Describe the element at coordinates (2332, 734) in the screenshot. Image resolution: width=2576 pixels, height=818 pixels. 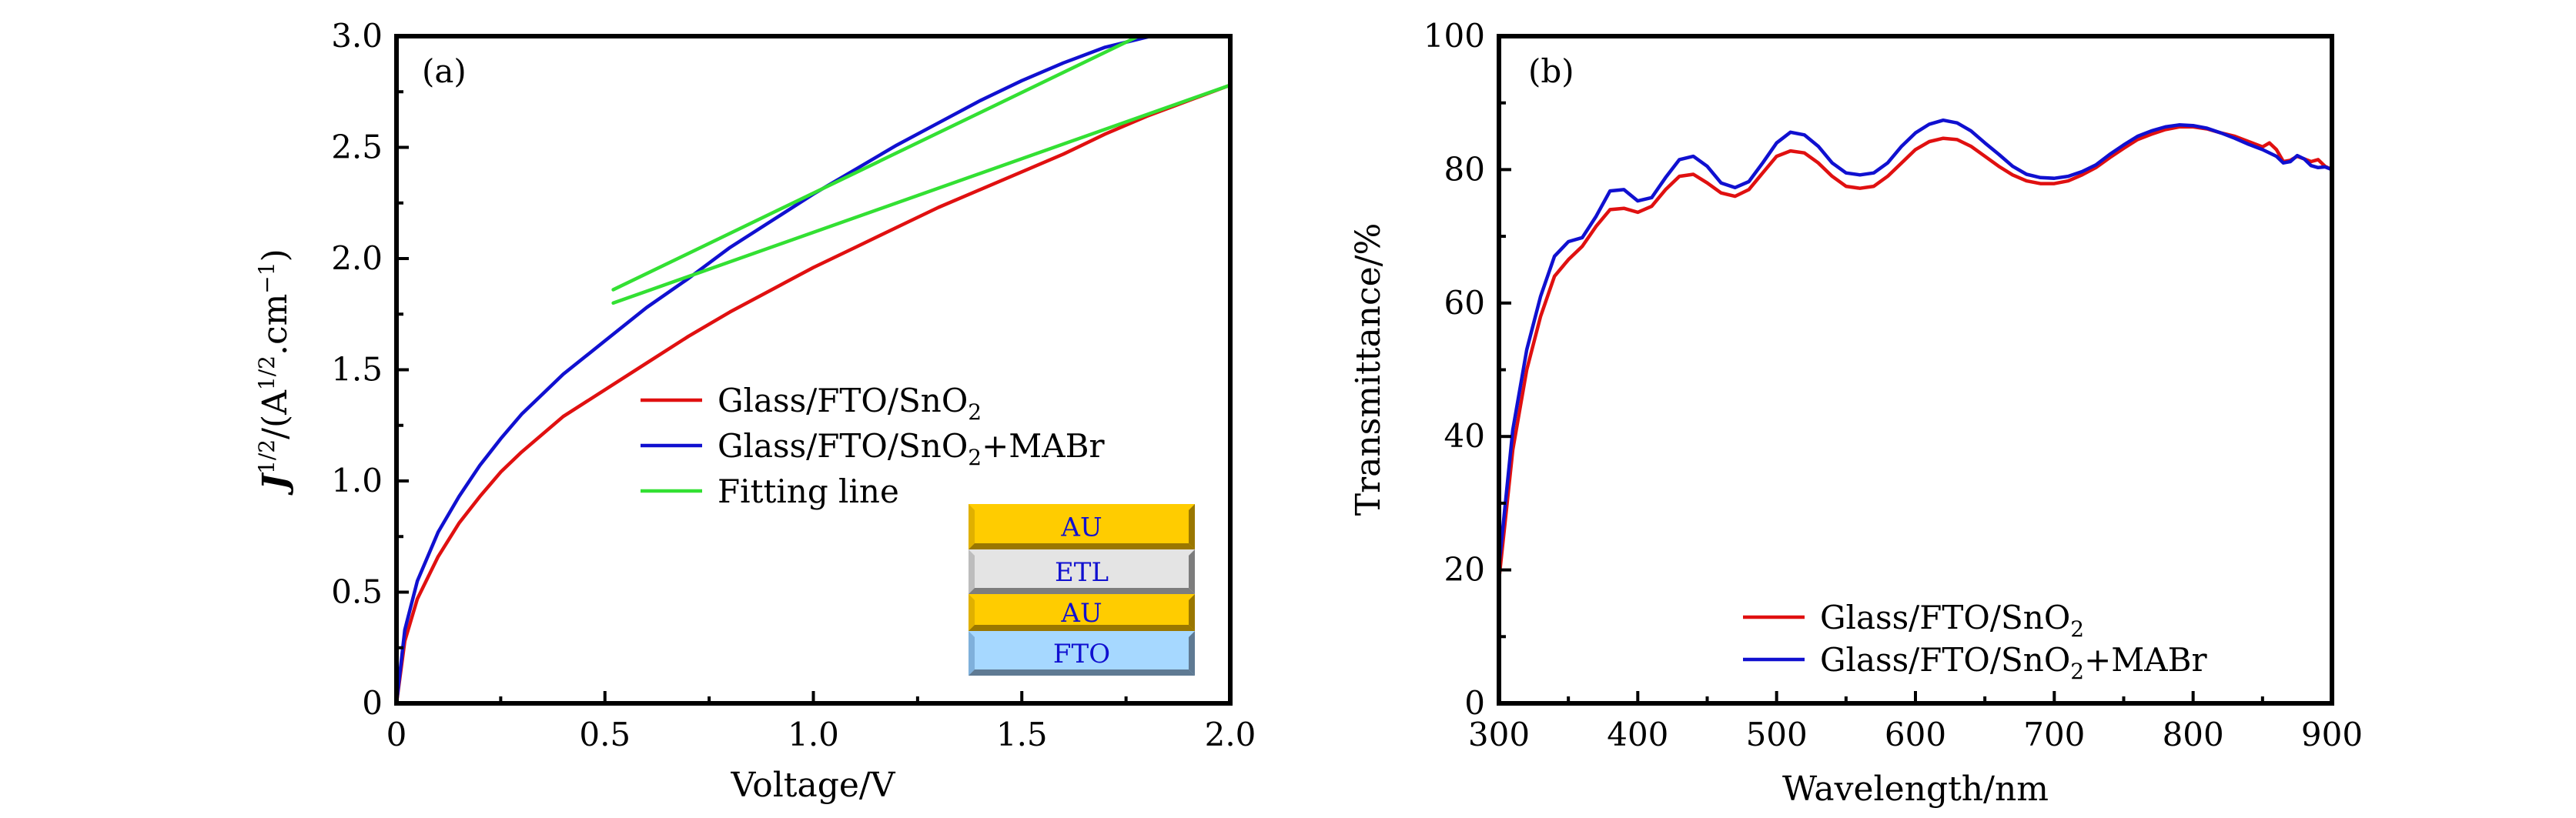
I see `x-tick-label: 900` at that location.